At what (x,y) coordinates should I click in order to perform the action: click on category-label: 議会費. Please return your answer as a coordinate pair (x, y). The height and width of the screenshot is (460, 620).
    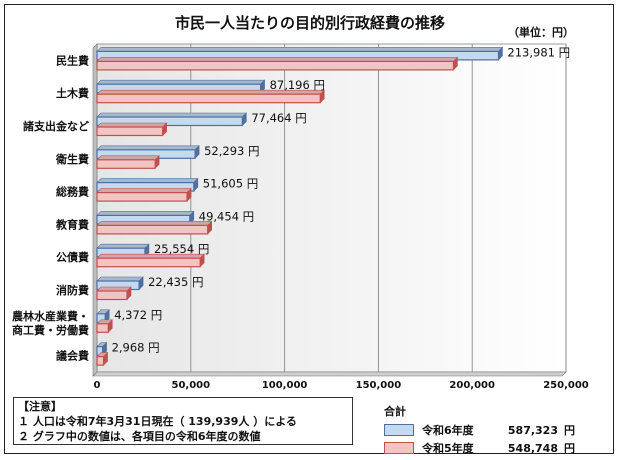
    Looking at the image, I should click on (72, 356).